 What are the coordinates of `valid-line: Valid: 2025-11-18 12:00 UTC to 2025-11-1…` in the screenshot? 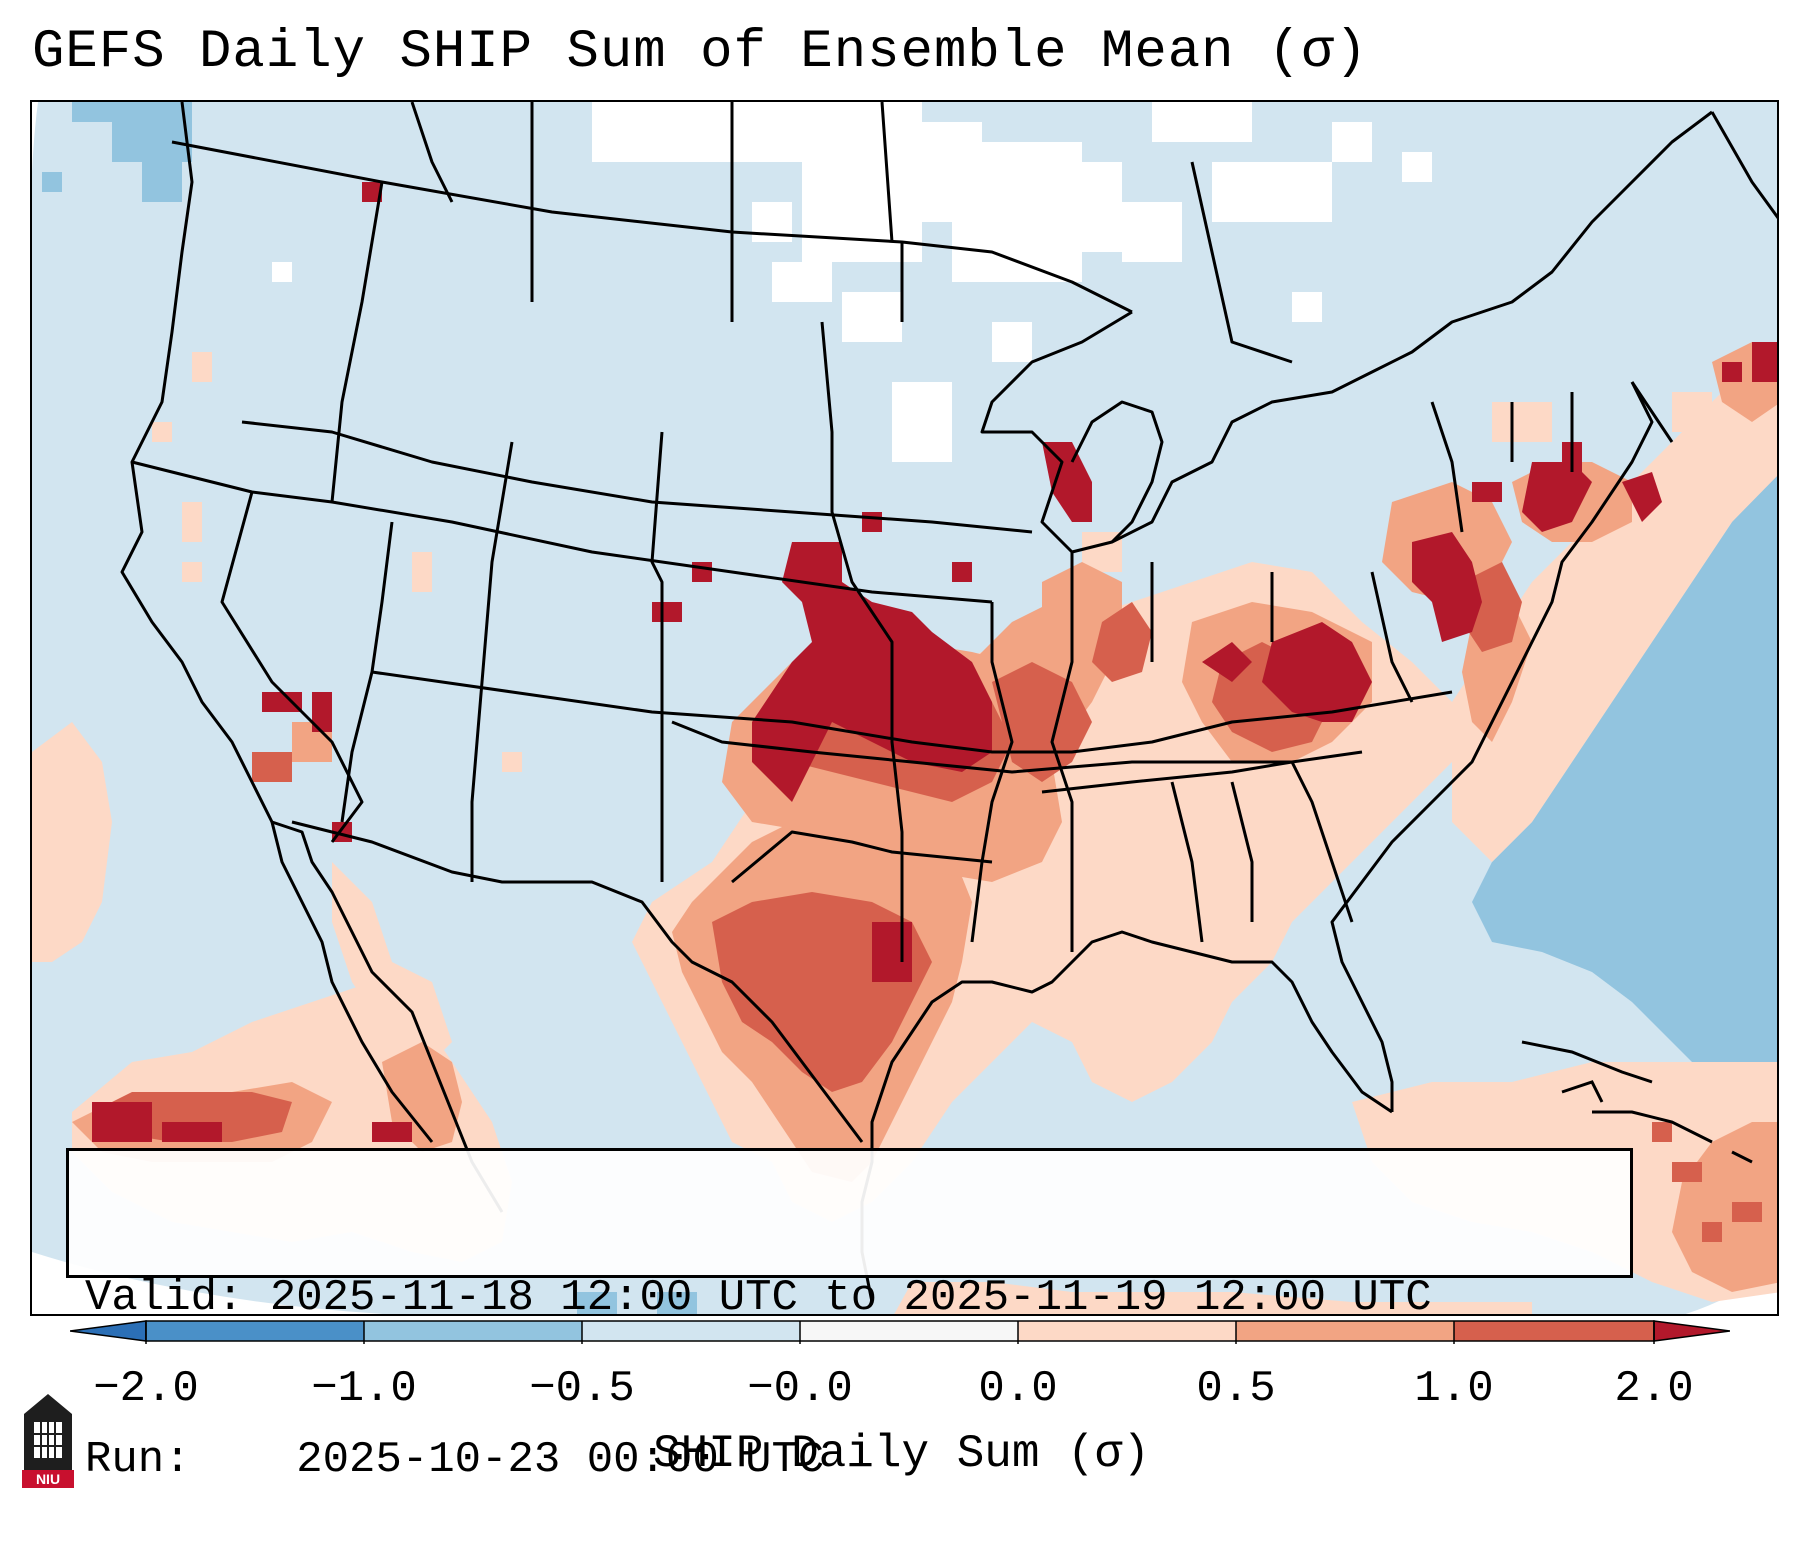 It's located at (857, 1298).